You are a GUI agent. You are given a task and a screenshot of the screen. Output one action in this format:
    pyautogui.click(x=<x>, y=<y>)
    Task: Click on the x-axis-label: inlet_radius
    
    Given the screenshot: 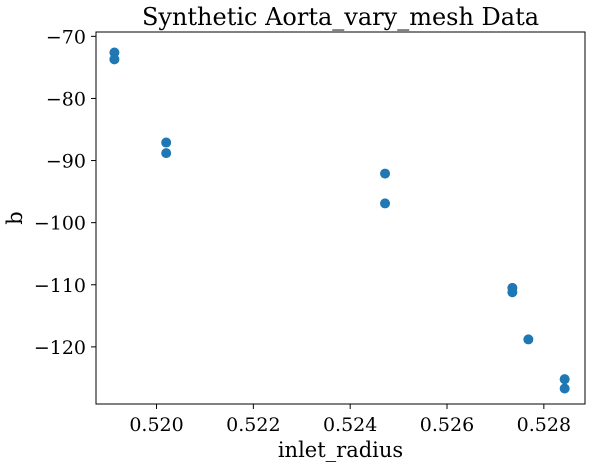 What is the action you would take?
    pyautogui.click(x=340, y=450)
    